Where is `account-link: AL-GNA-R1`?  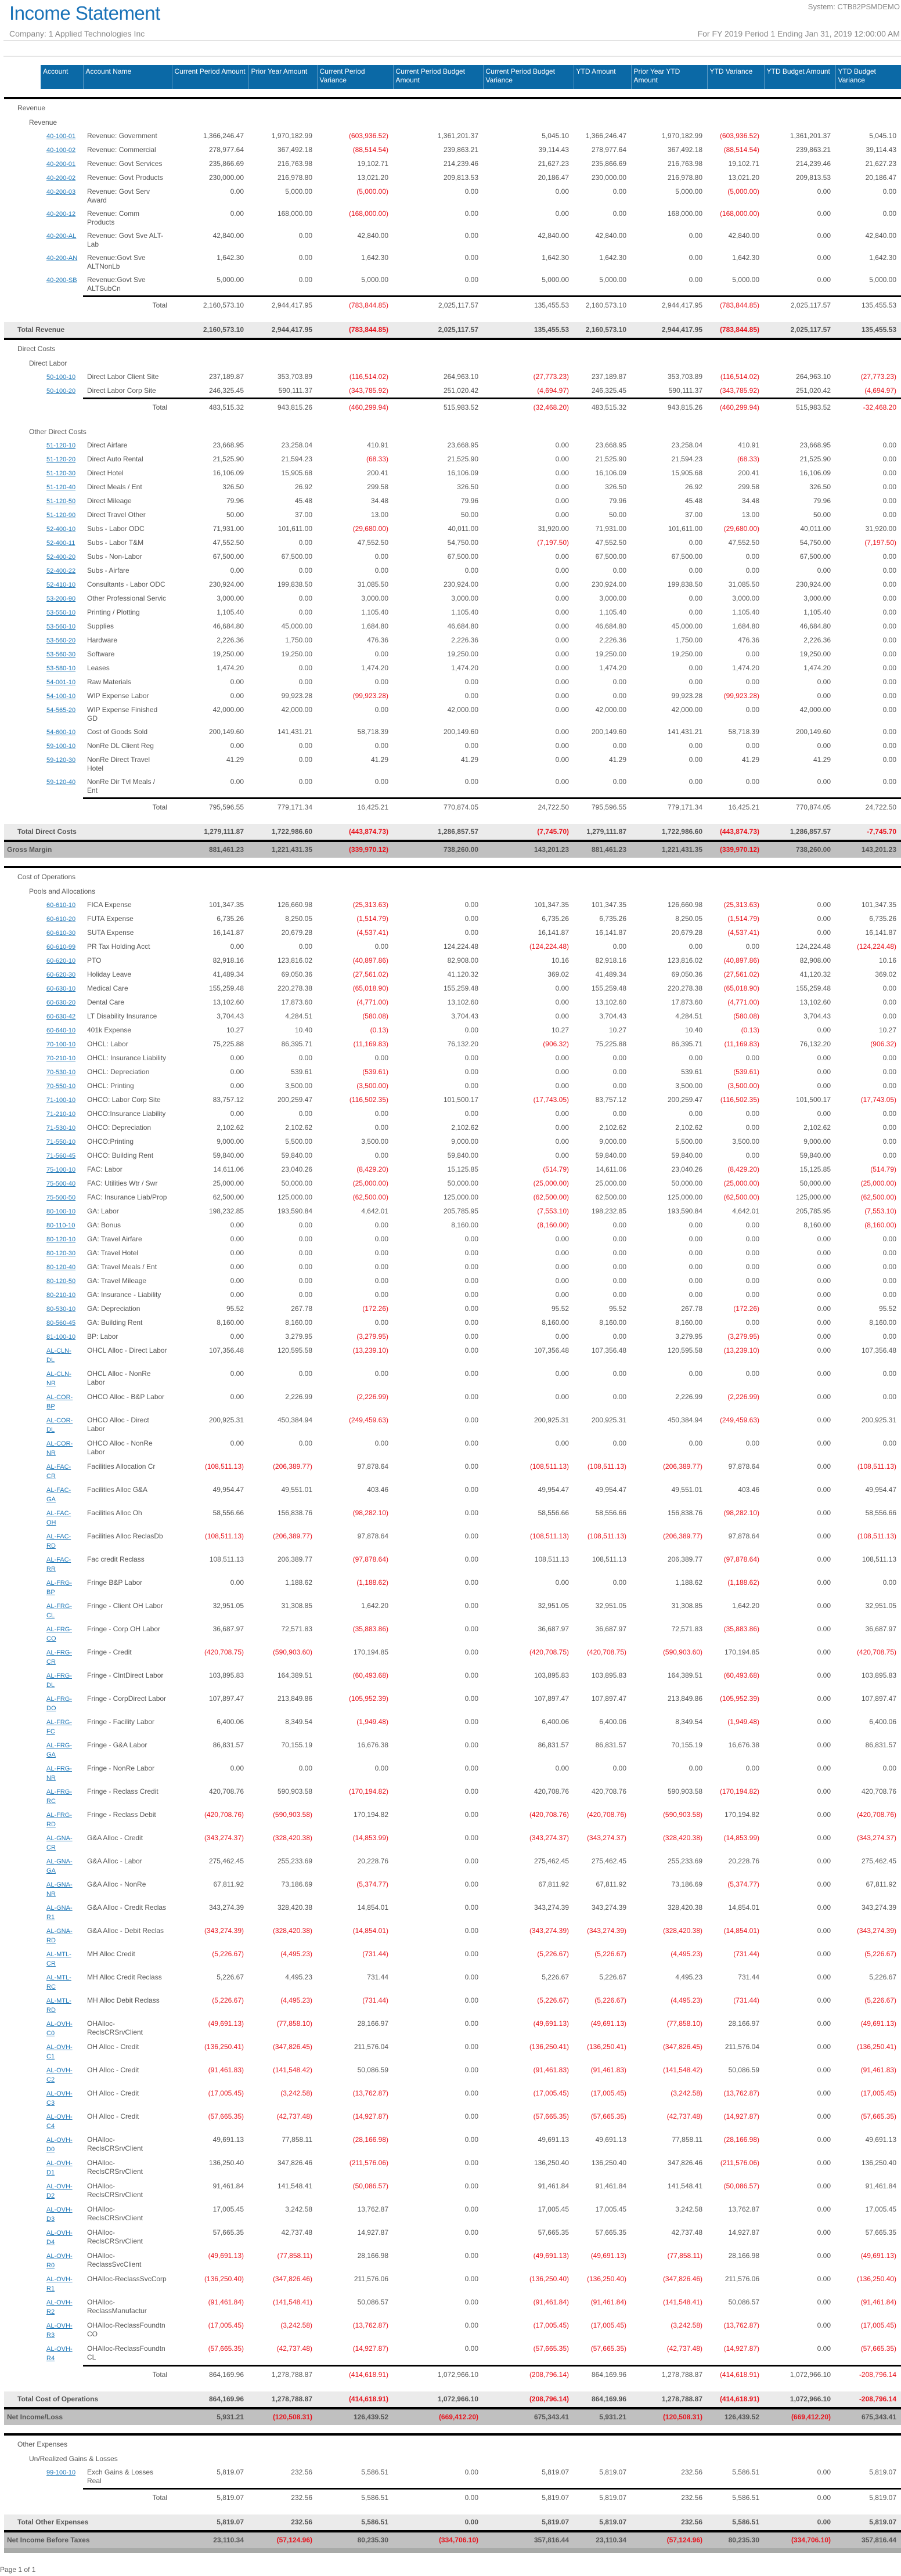
account-link: AL-GNA-R1 is located at coordinates (59, 1913).